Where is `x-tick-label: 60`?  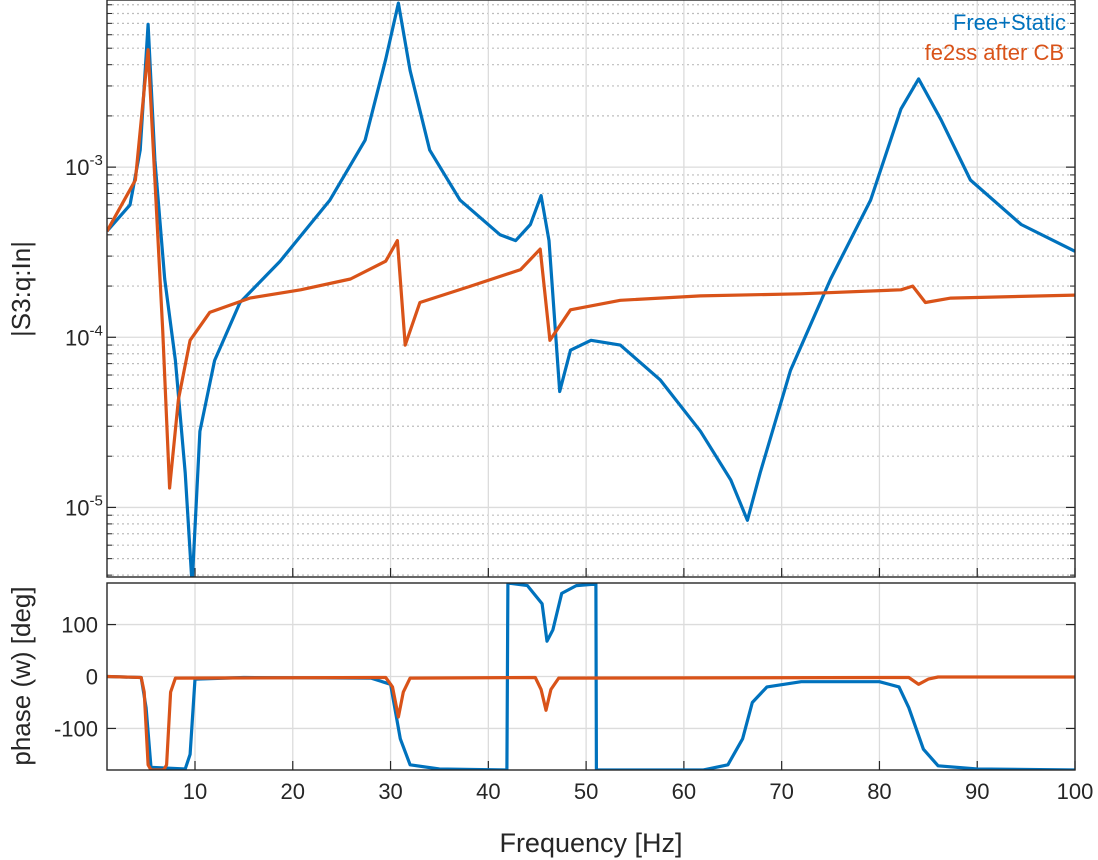 x-tick-label: 60 is located at coordinates (684, 791).